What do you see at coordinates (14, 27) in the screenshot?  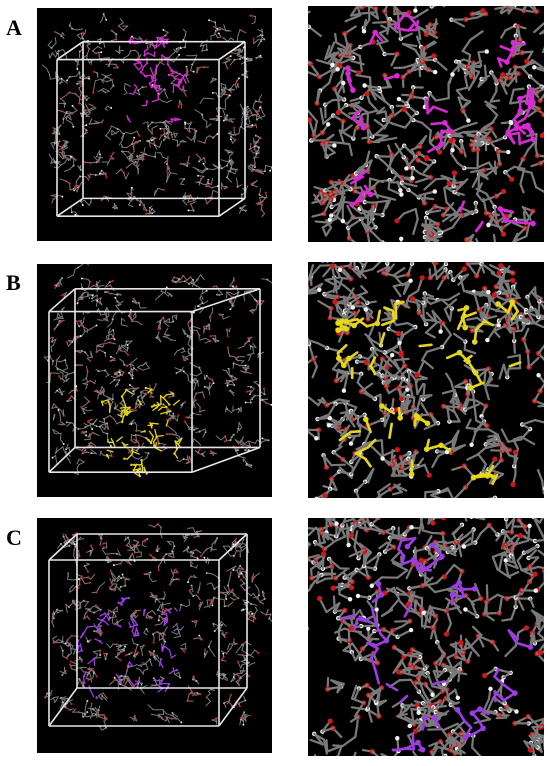 I see `row-label-a: A` at bounding box center [14, 27].